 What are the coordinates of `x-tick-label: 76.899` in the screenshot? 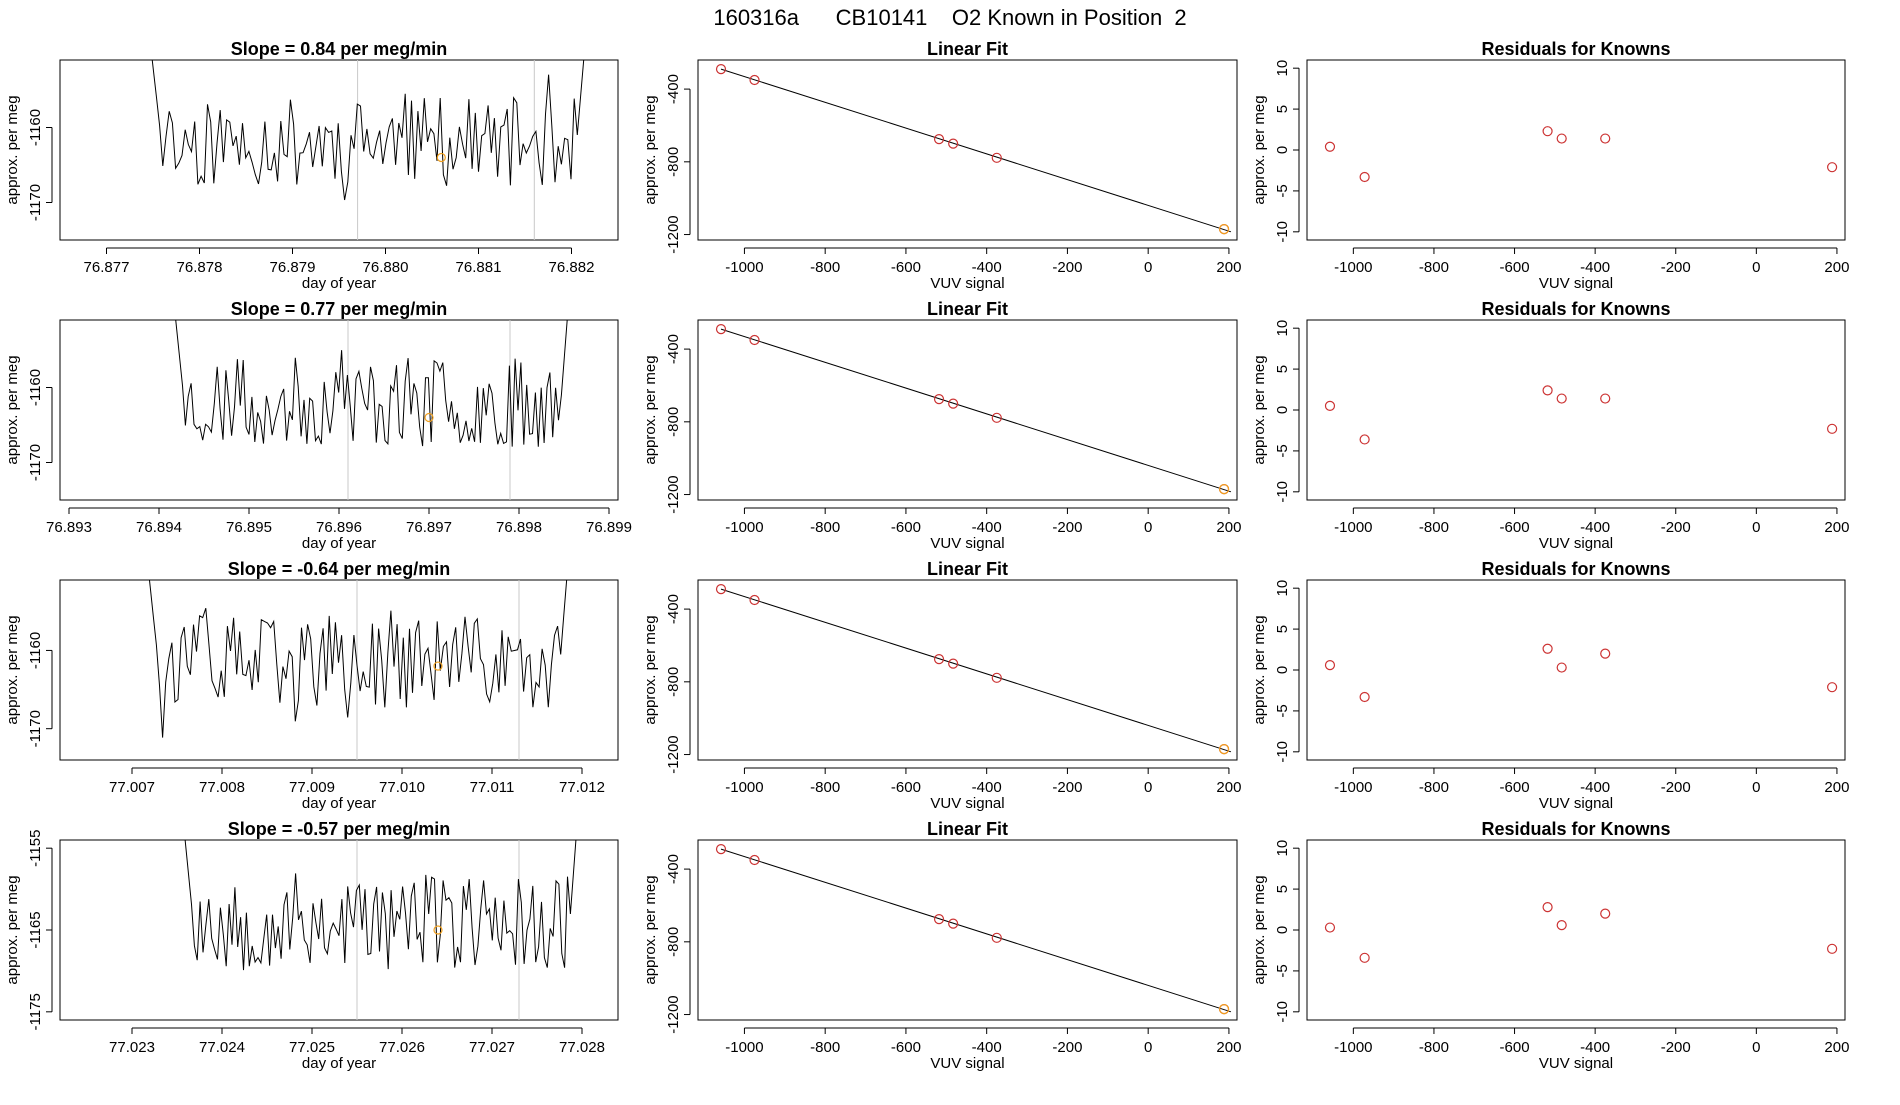 It's located at (609, 527).